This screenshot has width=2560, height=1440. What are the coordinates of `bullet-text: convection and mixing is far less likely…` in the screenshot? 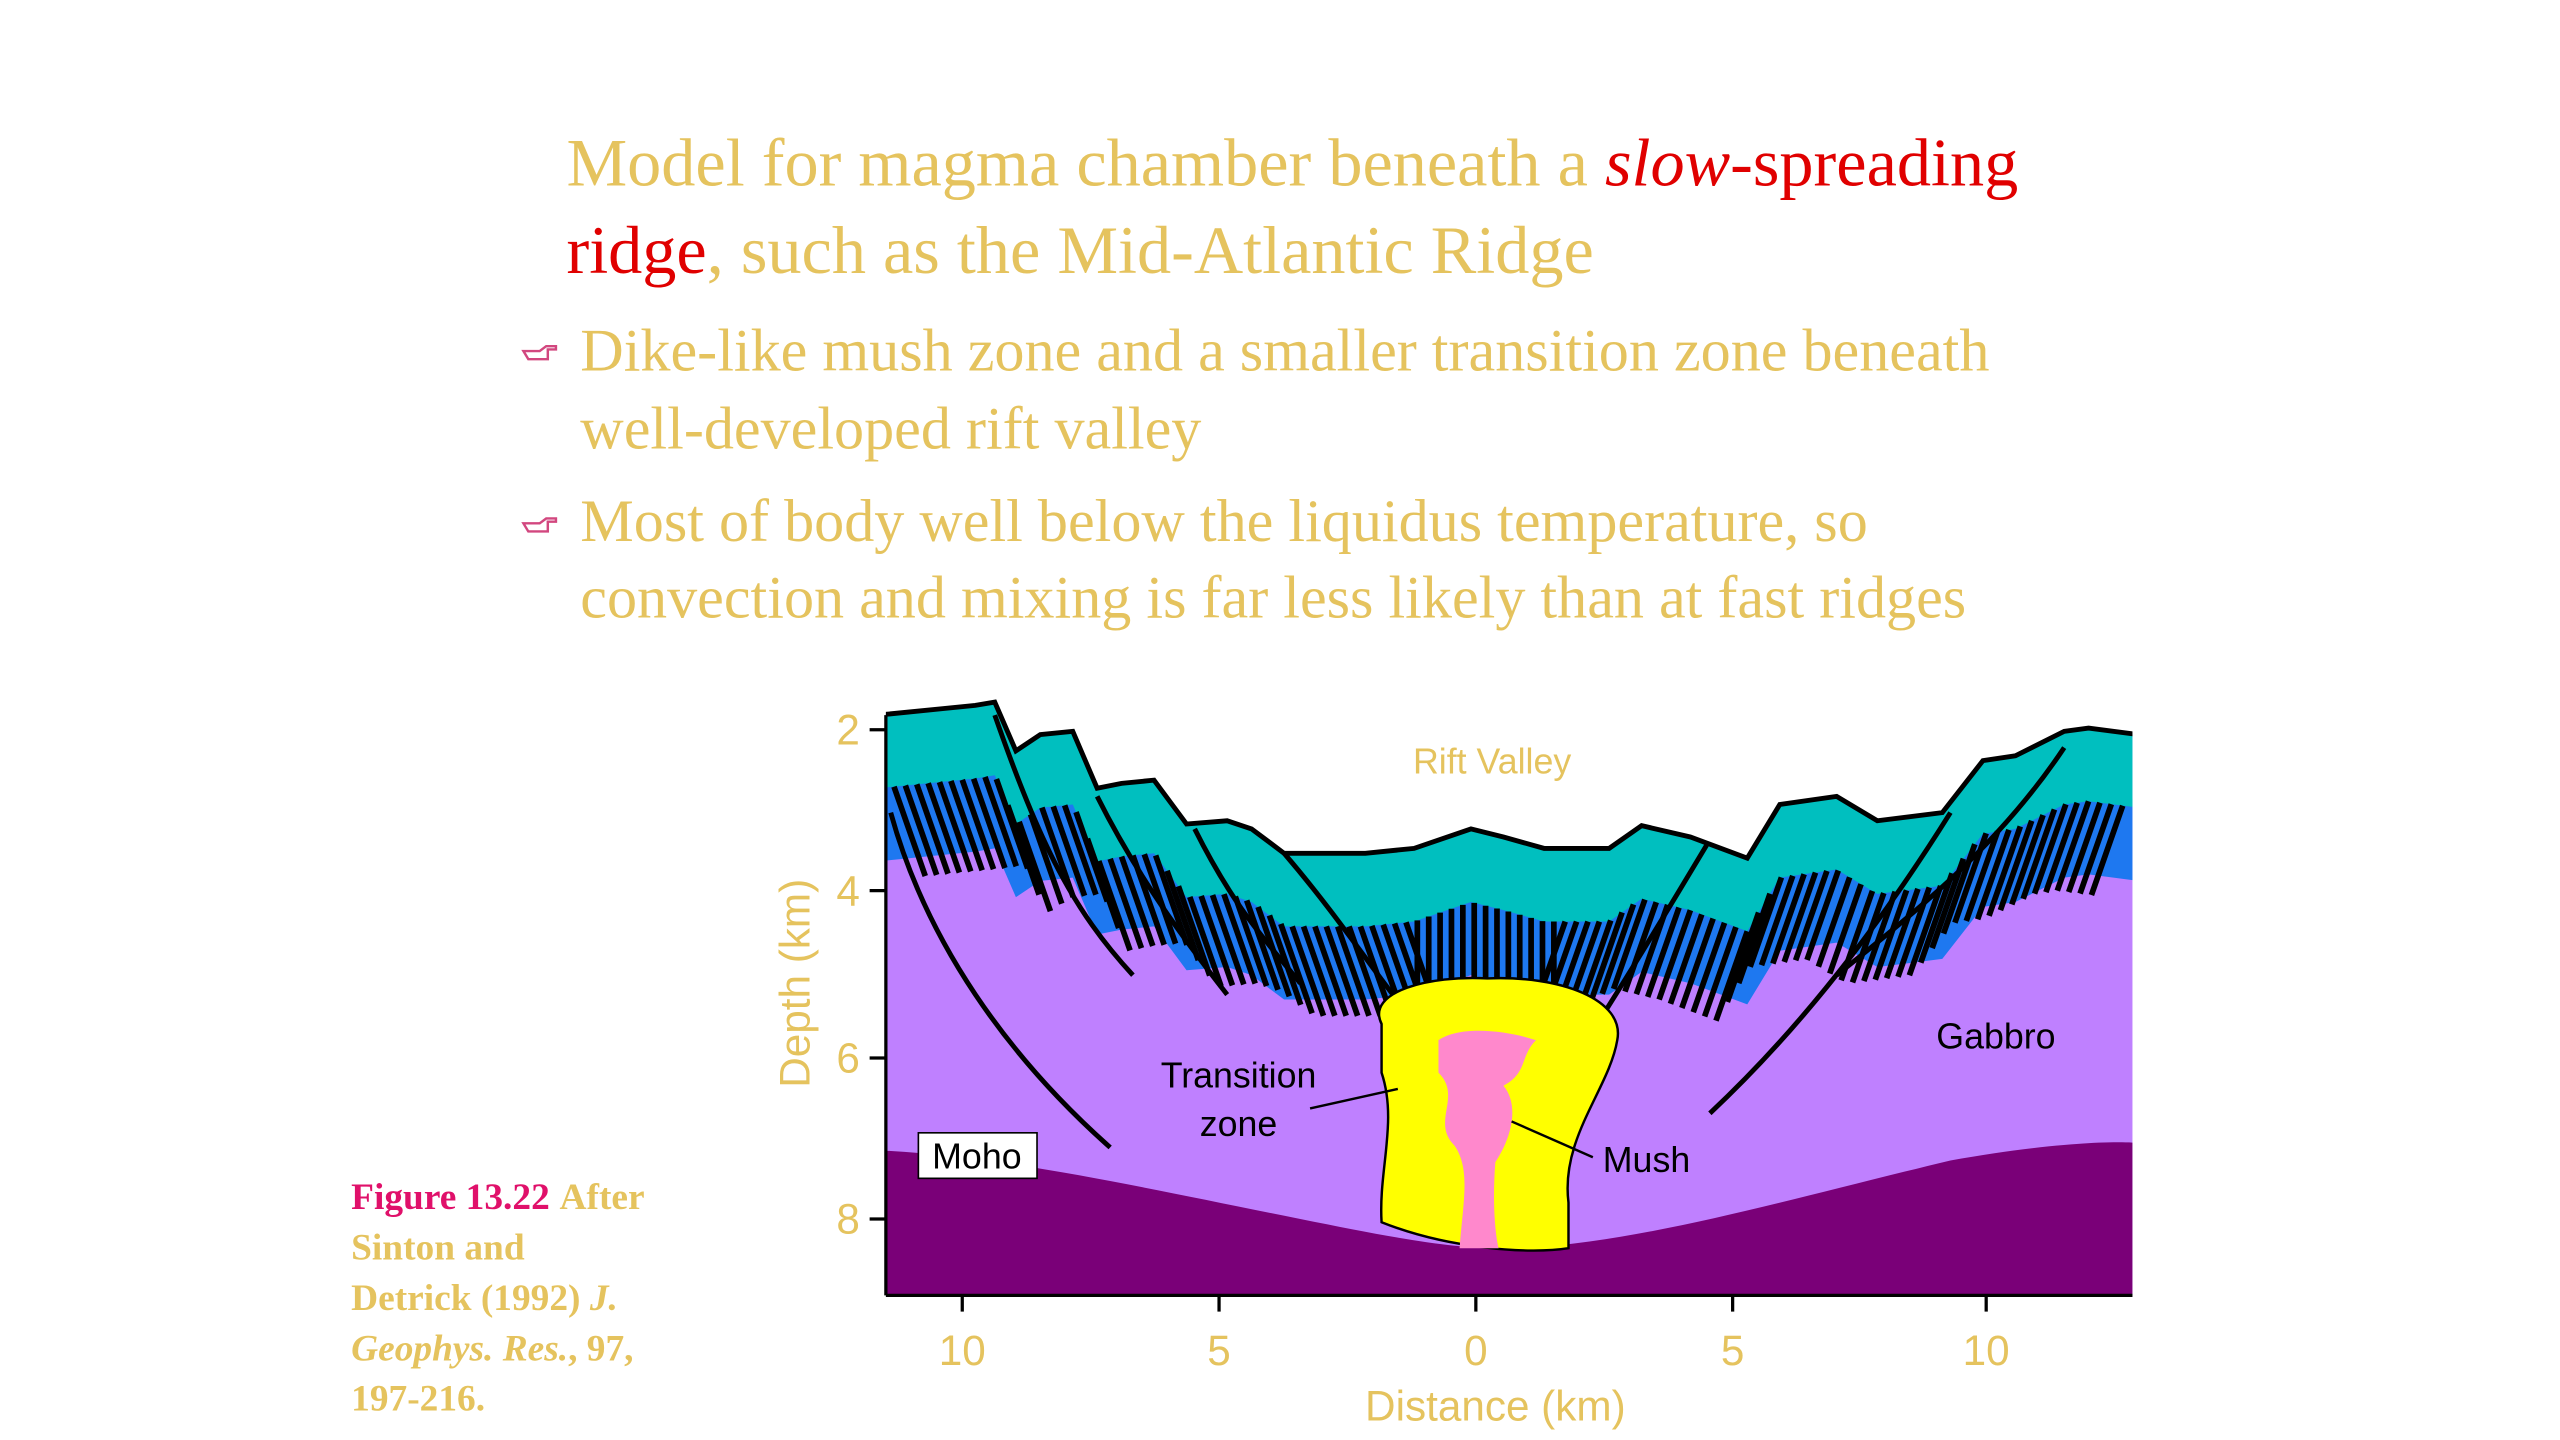 It's located at (1273, 598).